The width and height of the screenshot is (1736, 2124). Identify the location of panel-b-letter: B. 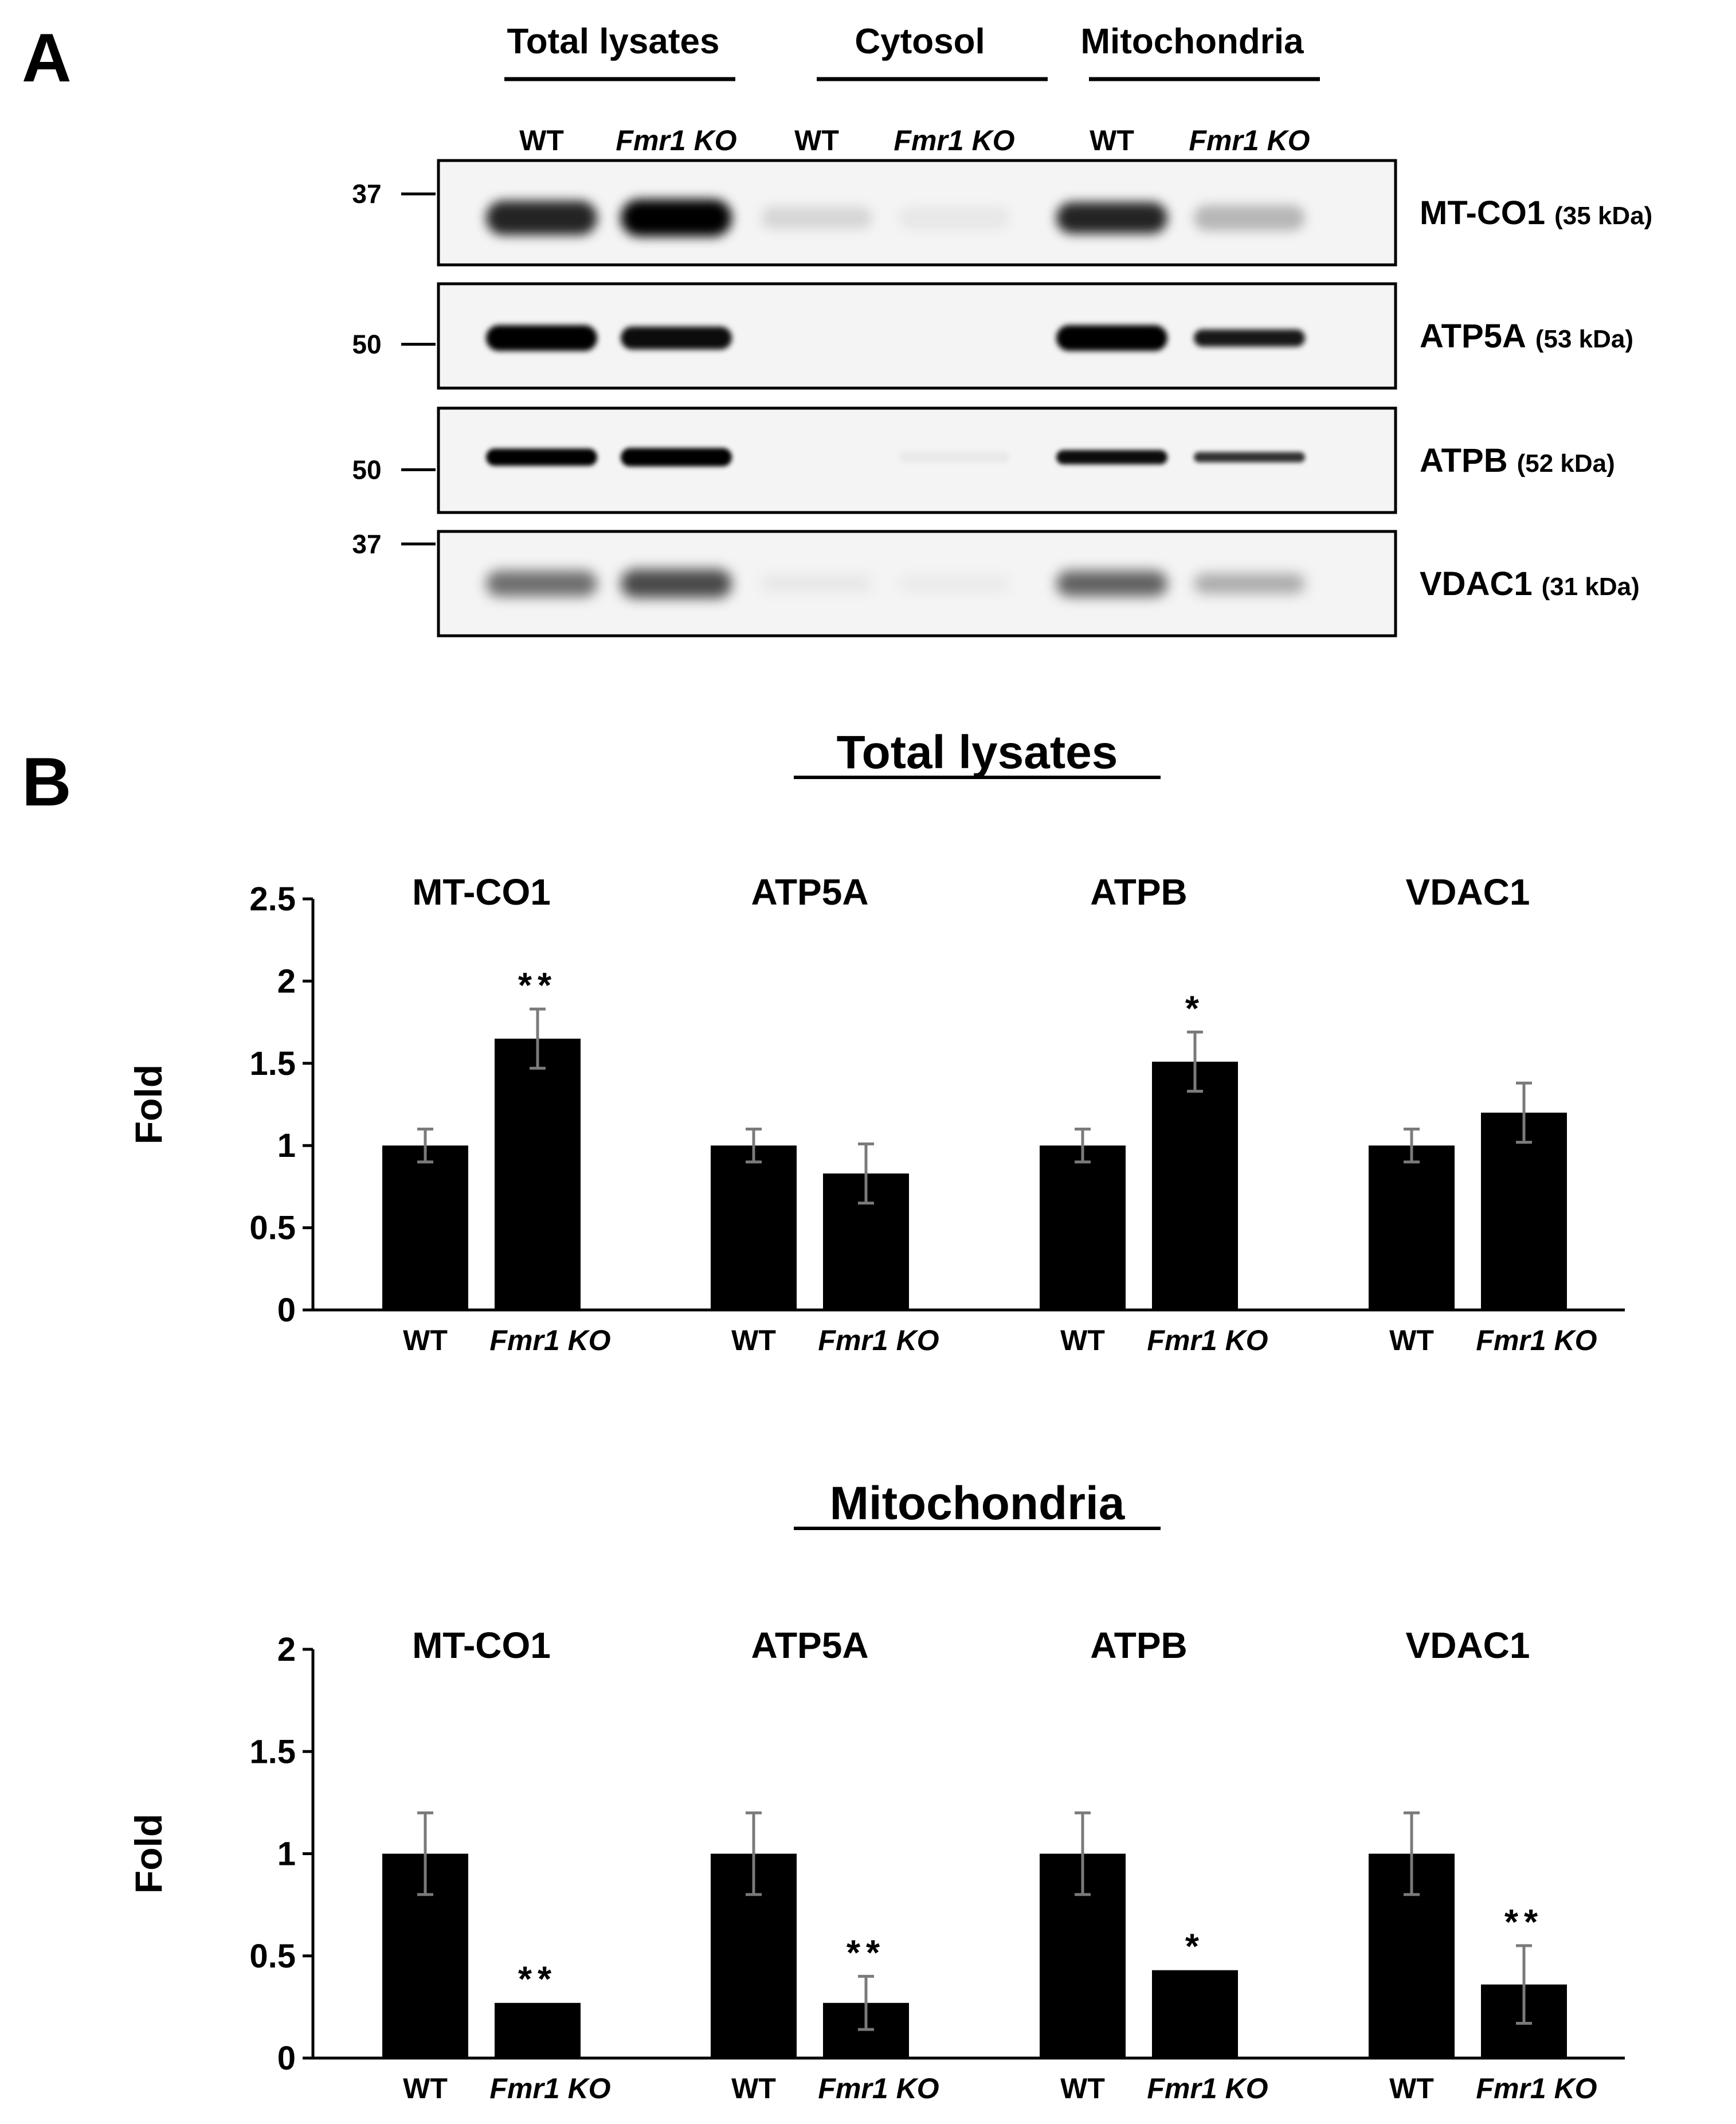
(47, 782).